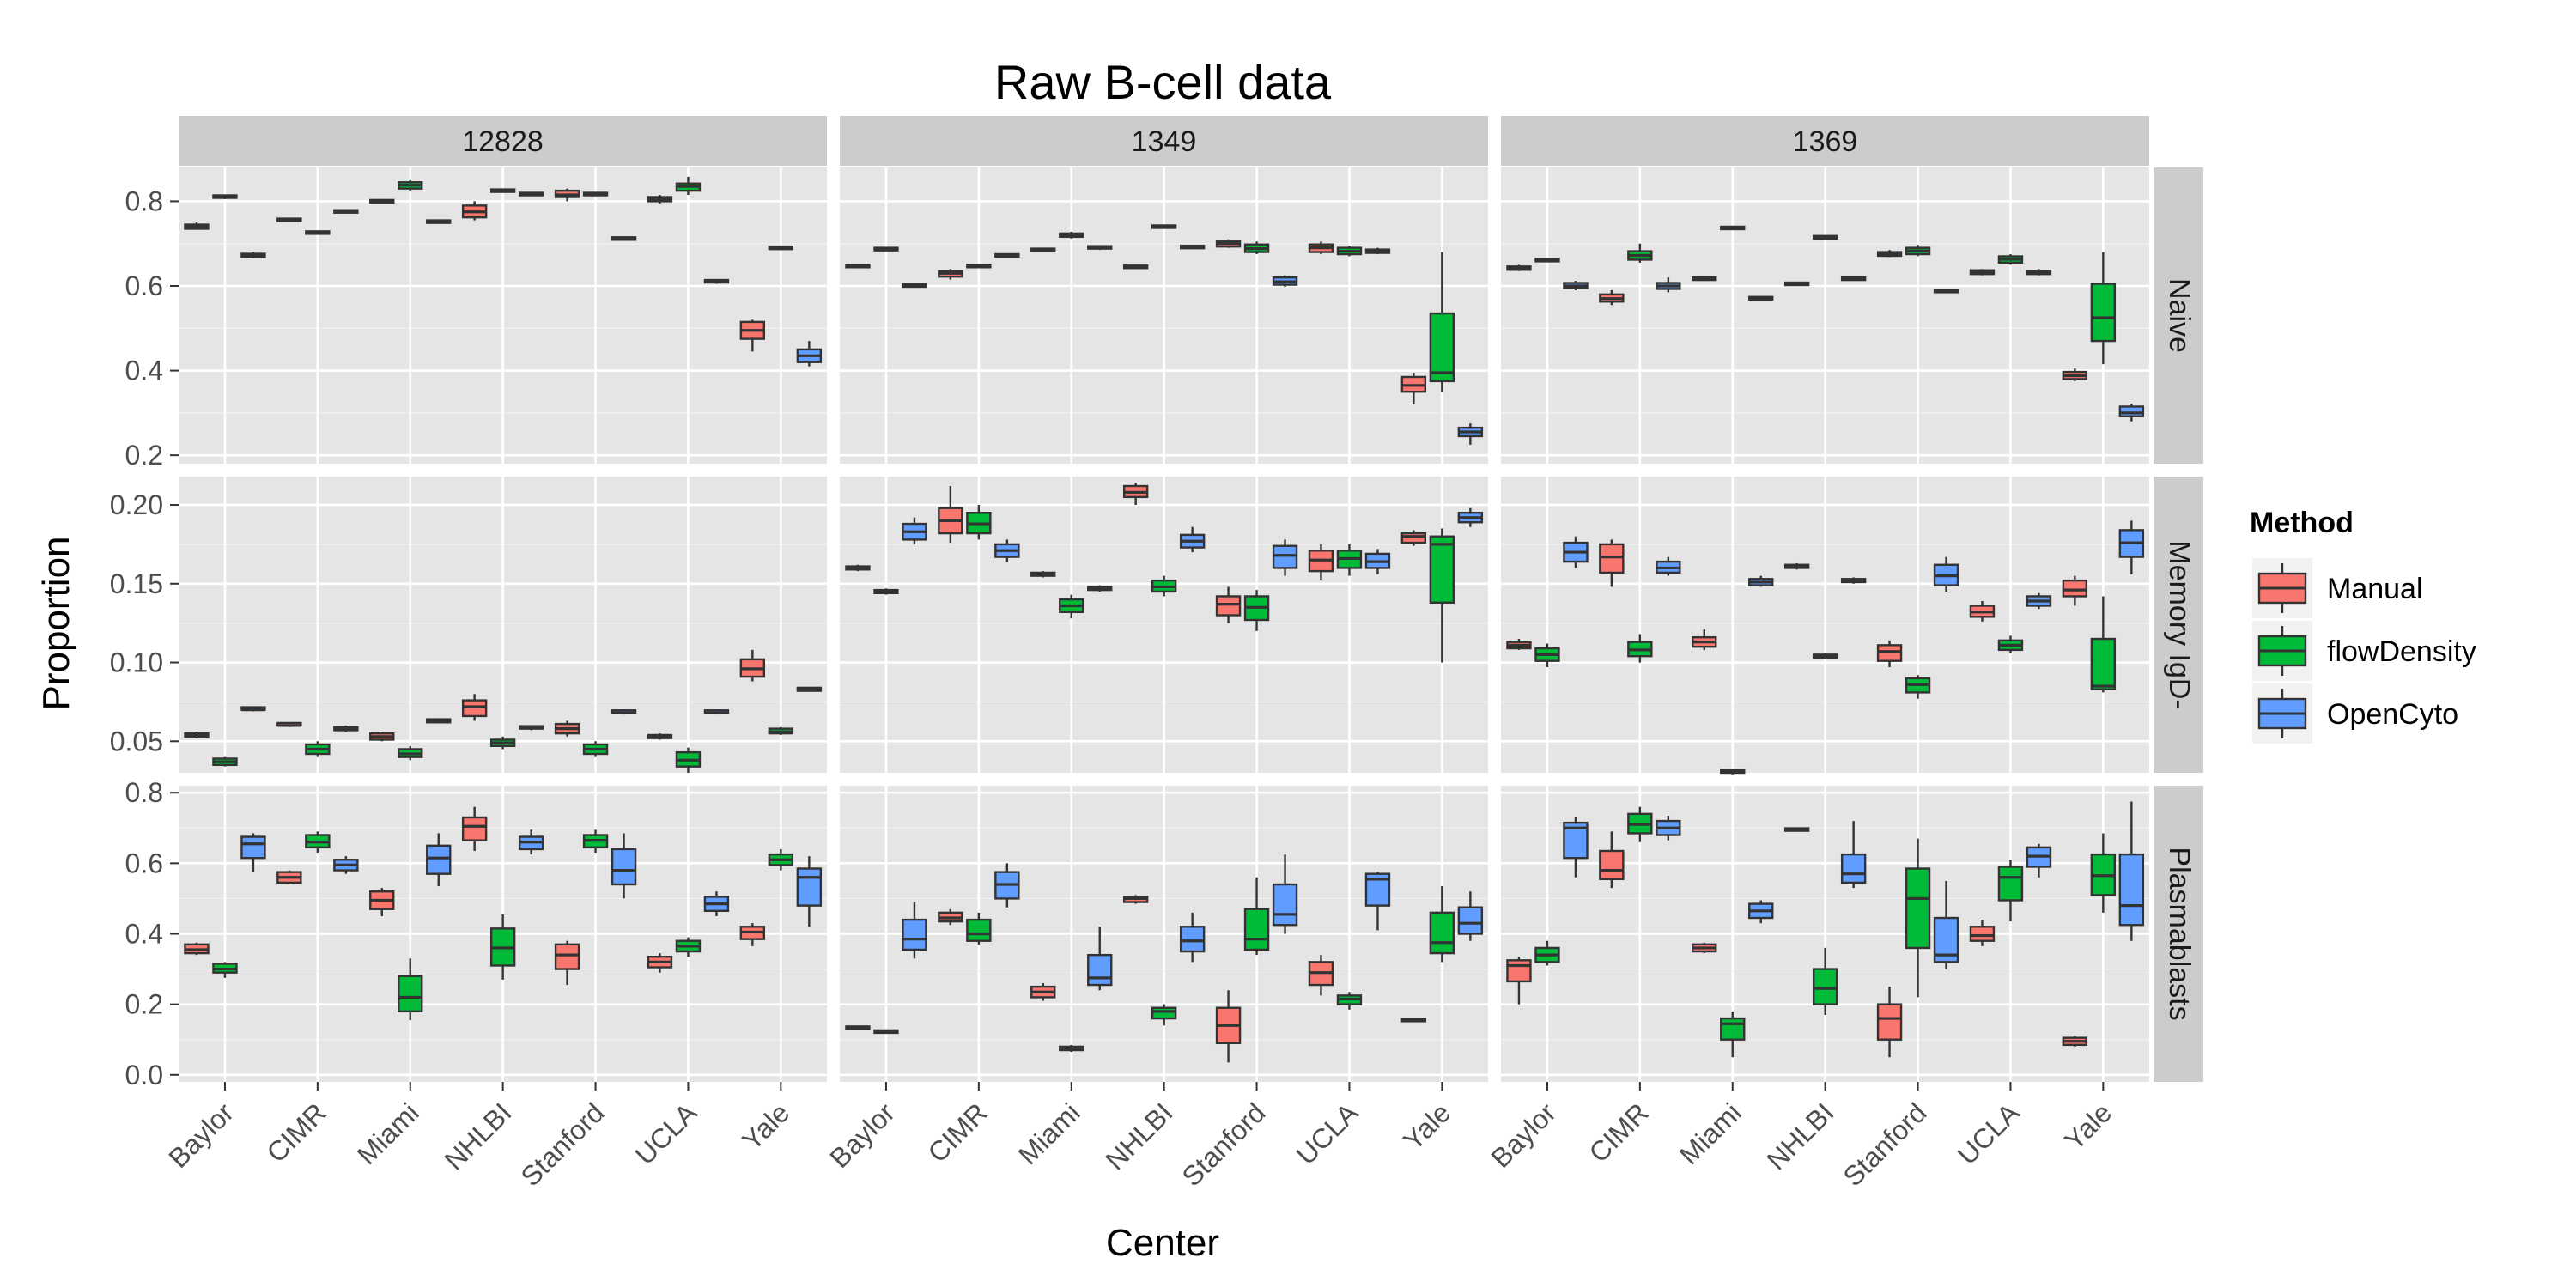 The image size is (2576, 1288). I want to click on panel-memory-igd--1349, so click(1164, 625).